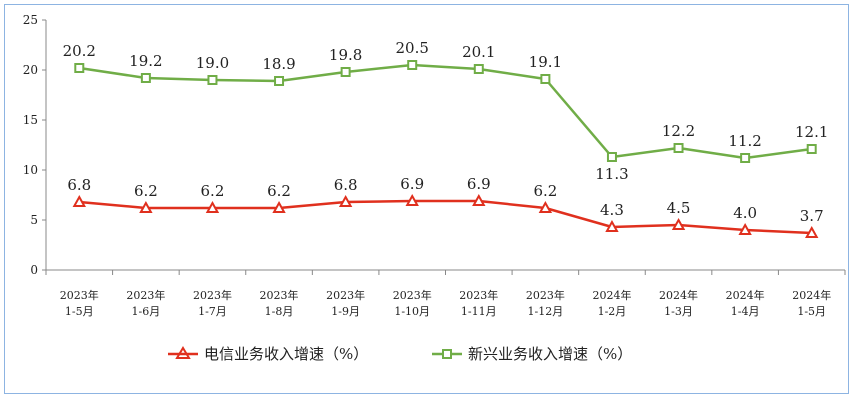  Describe the element at coordinates (212, 311) in the screenshot. I see `x-tick-label-period: 1-7月` at that location.